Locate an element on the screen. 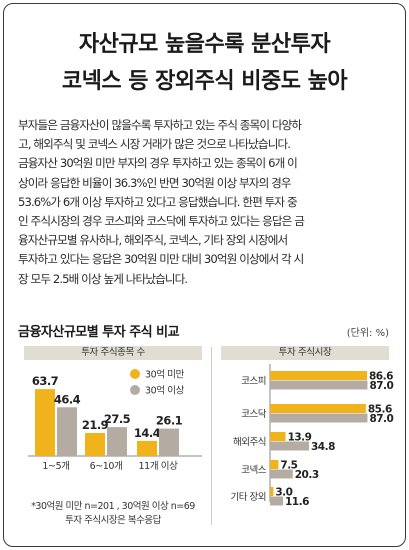  unit-label: (단위: %) is located at coordinates (367, 333).